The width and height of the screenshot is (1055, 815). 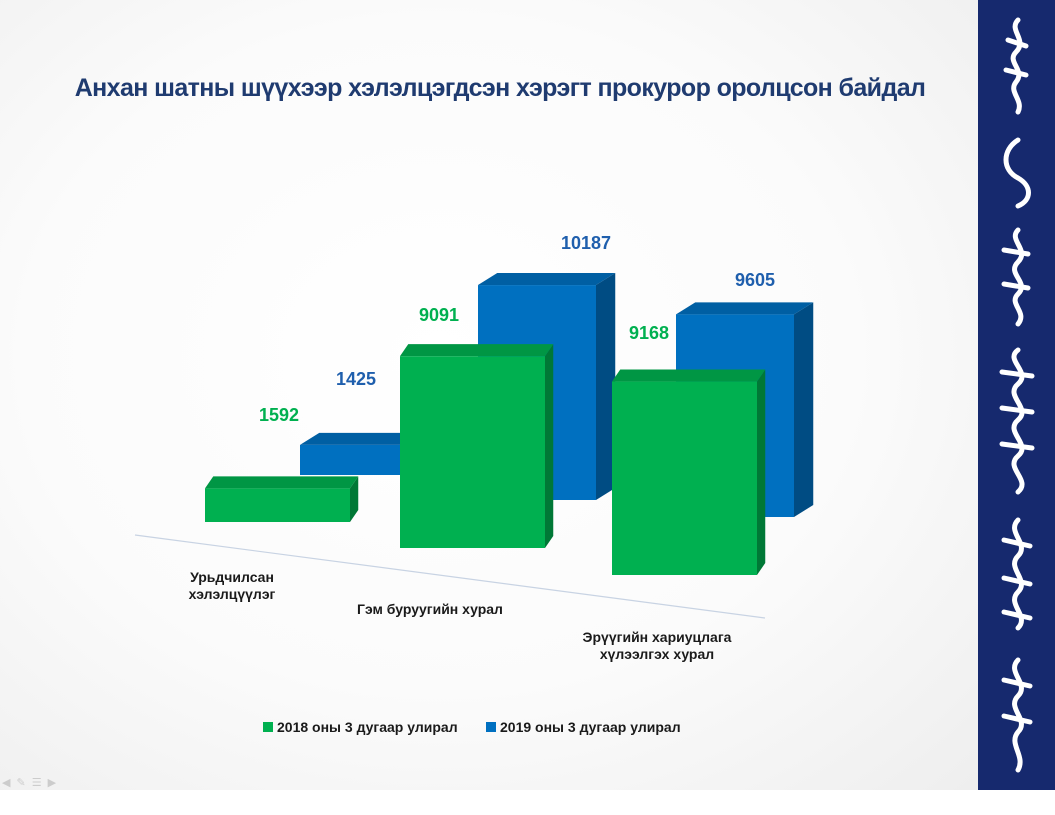 What do you see at coordinates (590, 727) in the screenshot?
I see `legend-label: 2019 оны 3 дугаар улирал` at bounding box center [590, 727].